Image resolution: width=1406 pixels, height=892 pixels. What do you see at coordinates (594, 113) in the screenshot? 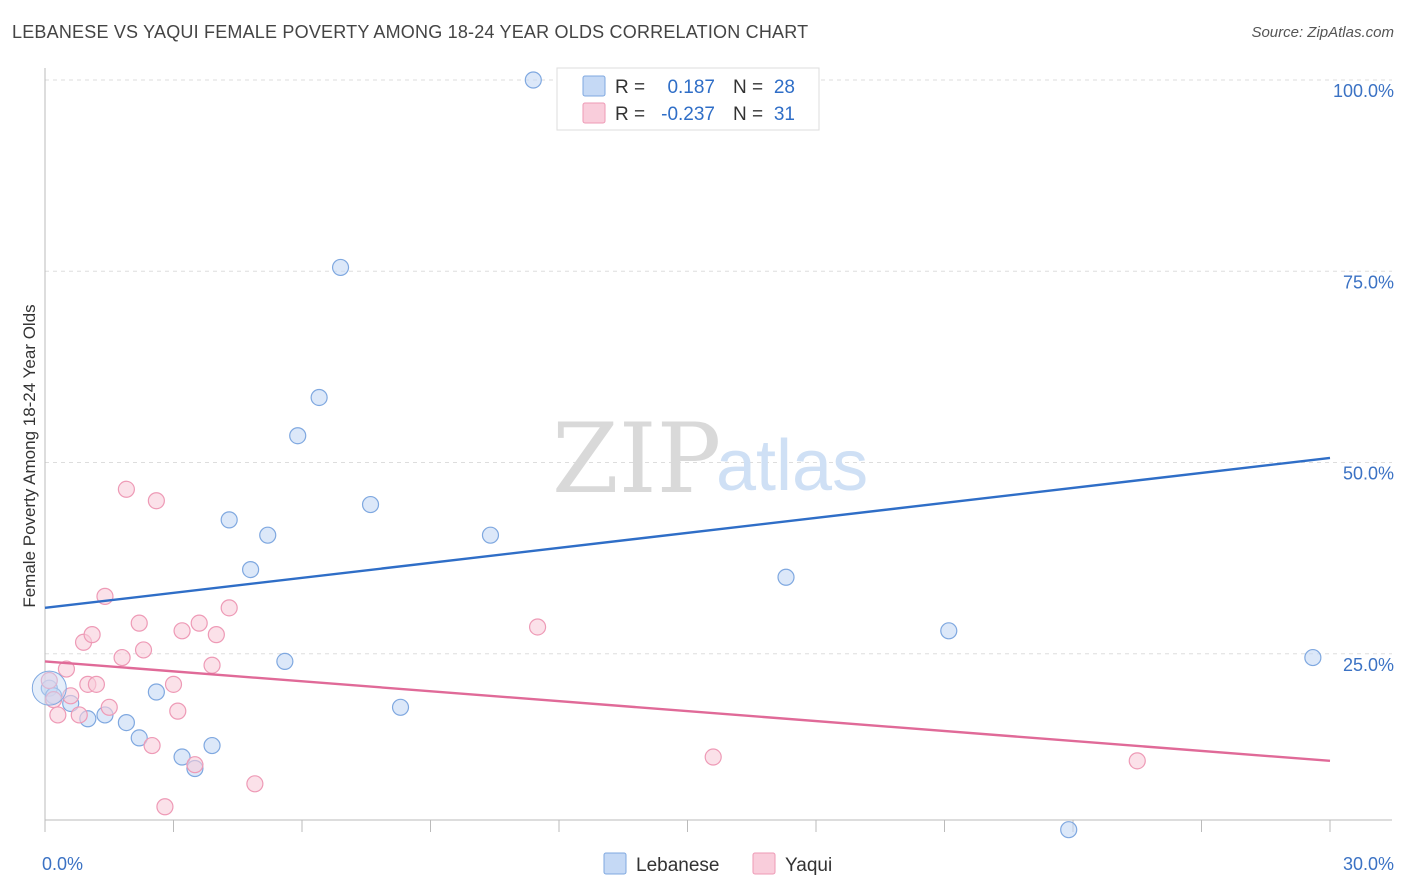
I see `legend-swatch-yaqui` at bounding box center [594, 113].